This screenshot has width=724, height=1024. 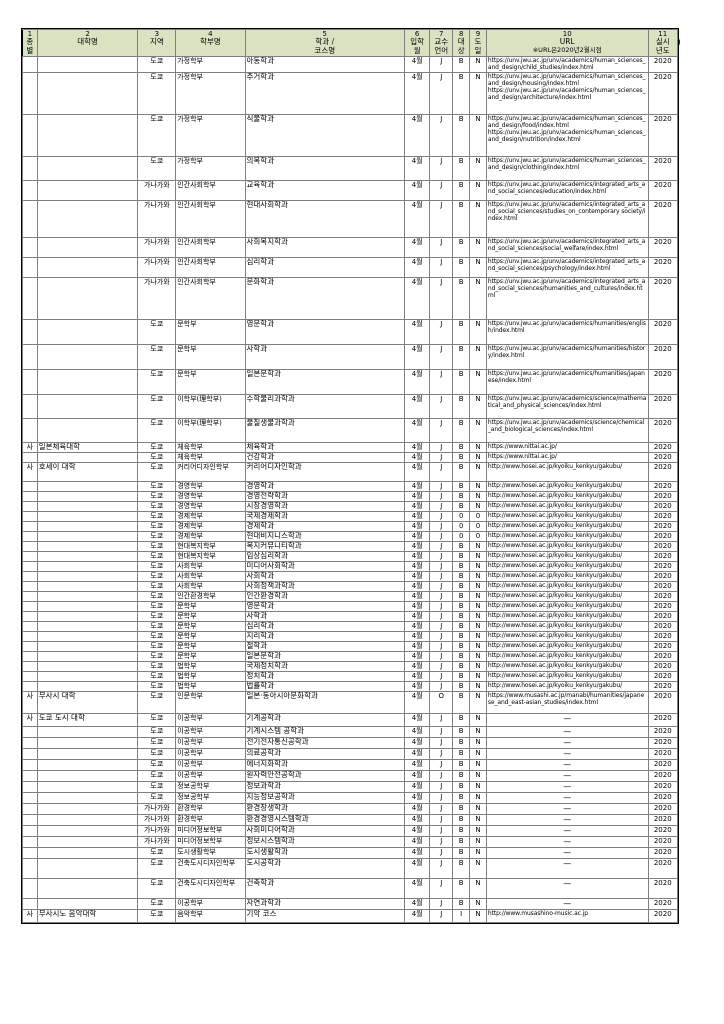 I want to click on cell-department: 도시생활학과, so click(x=325, y=852).